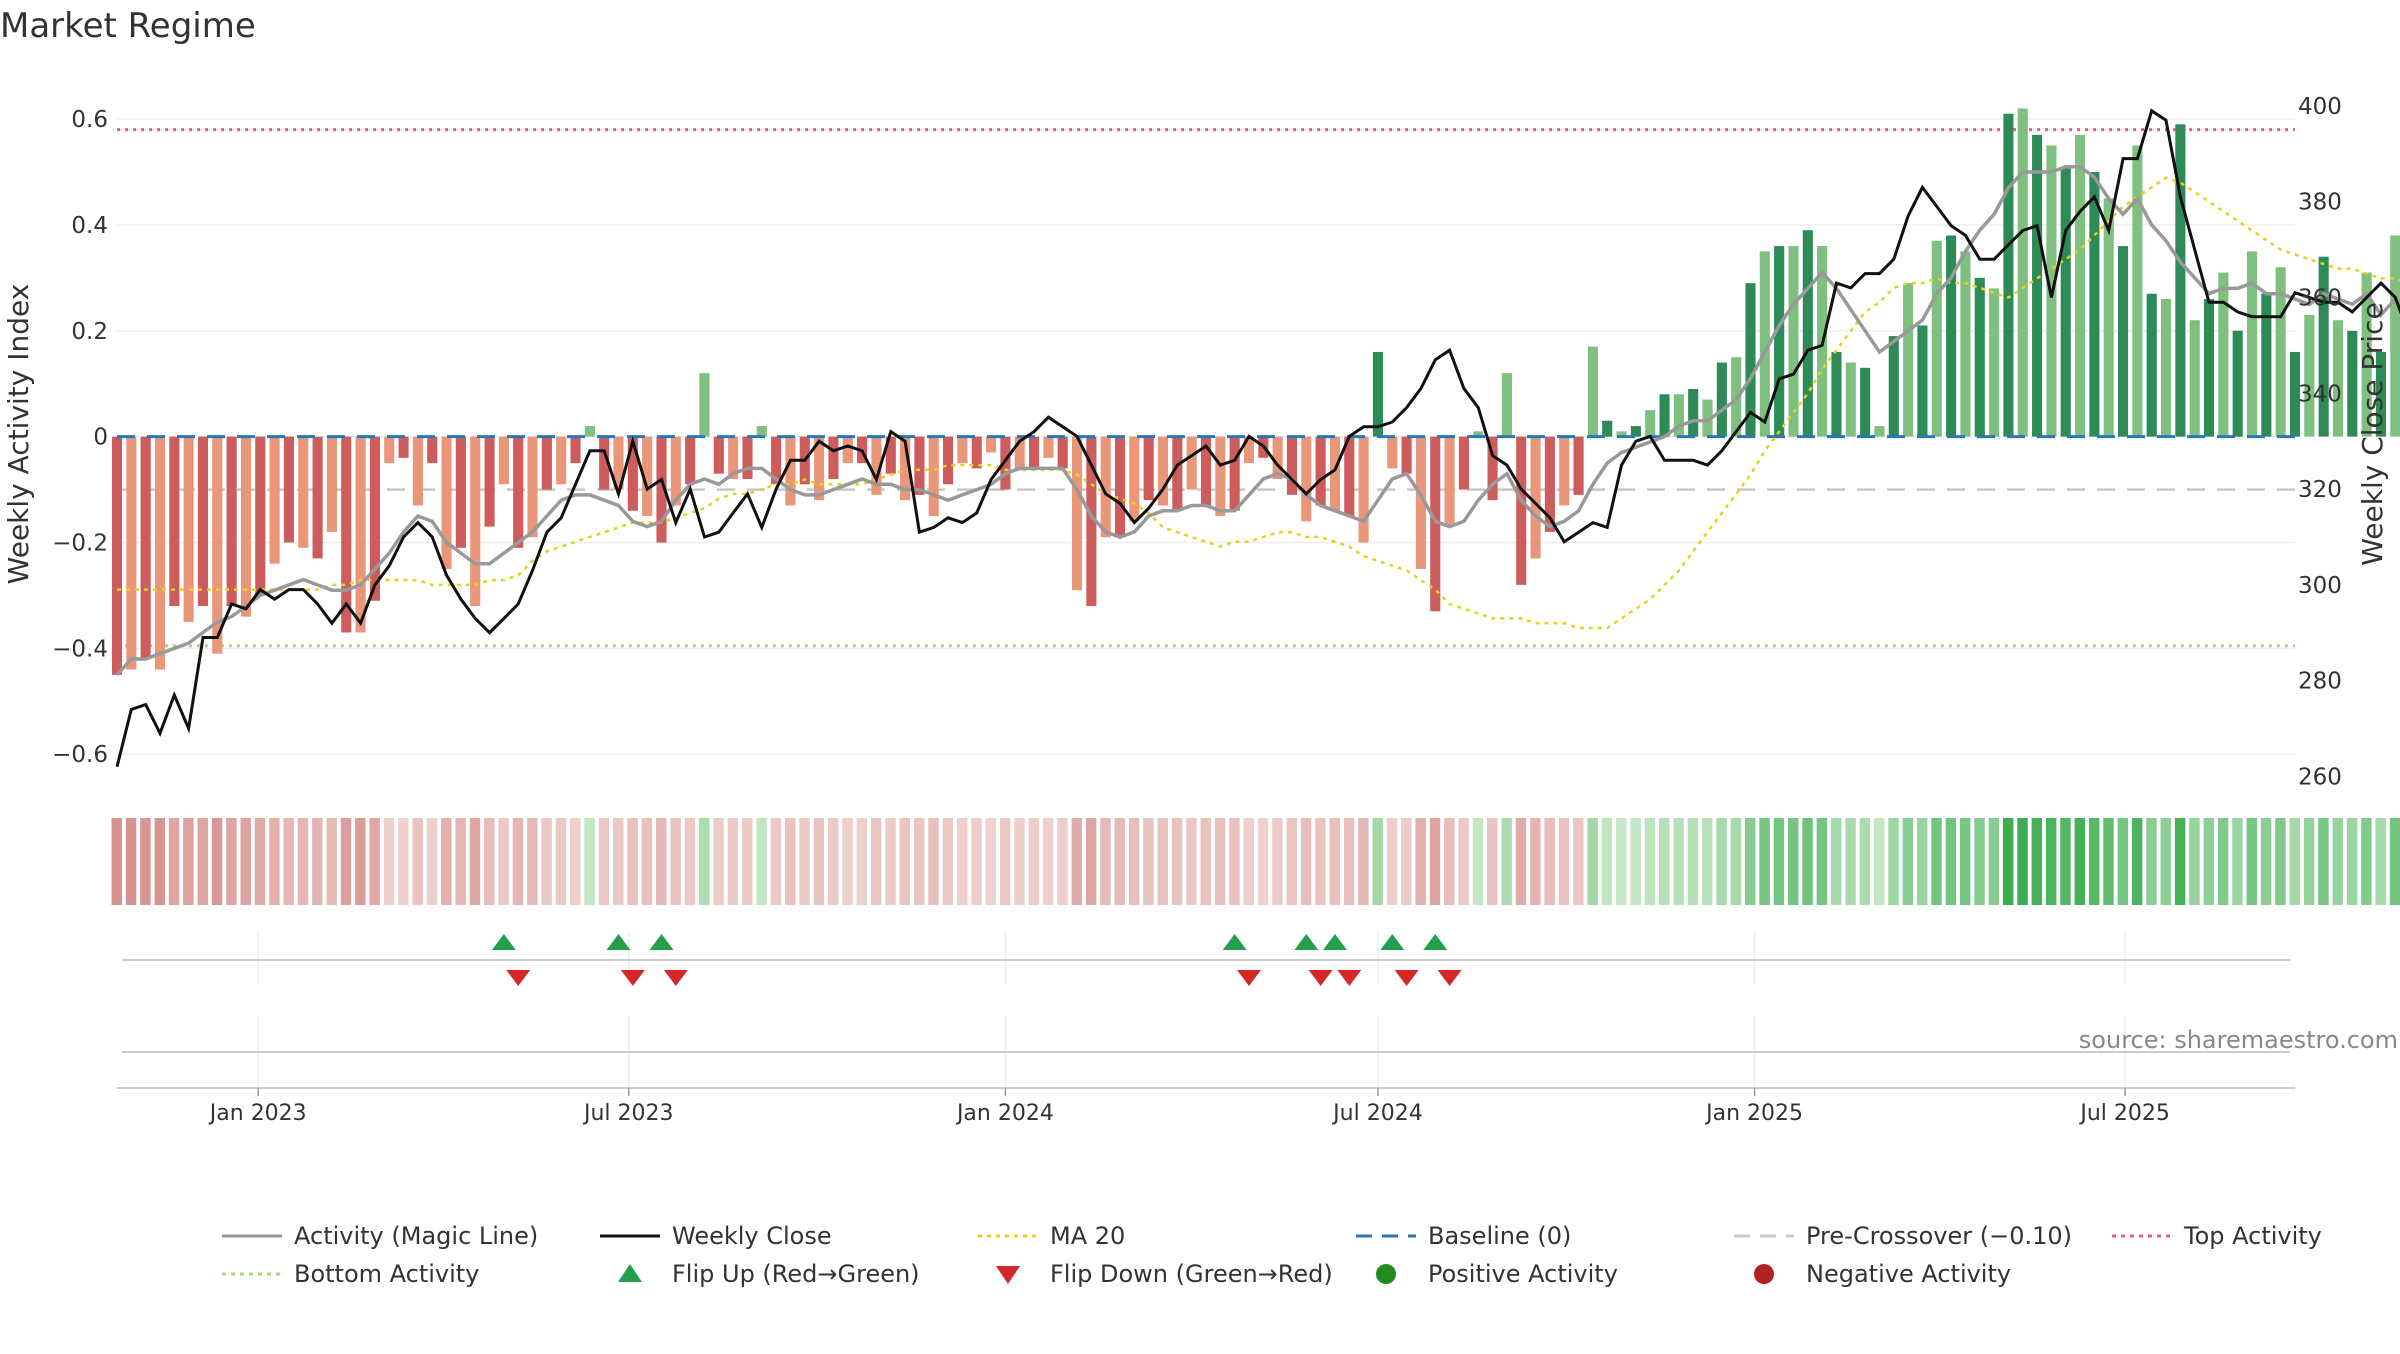 Image resolution: width=2400 pixels, height=1354 pixels. Describe the element at coordinates (1377, 1113) in the screenshot. I see `x-tick-label: Jul 2024` at that location.